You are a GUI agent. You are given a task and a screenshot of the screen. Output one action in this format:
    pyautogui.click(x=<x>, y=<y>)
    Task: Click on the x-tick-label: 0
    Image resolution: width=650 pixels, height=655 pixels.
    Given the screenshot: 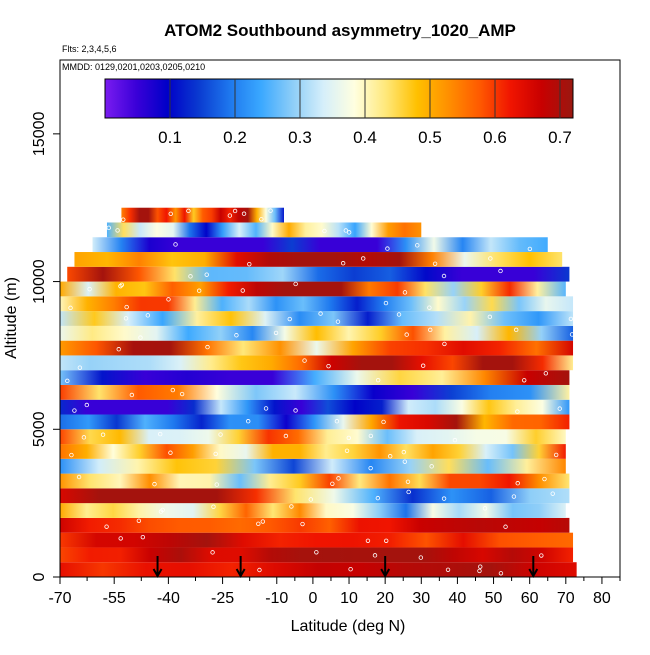 What is the action you would take?
    pyautogui.click(x=312, y=598)
    